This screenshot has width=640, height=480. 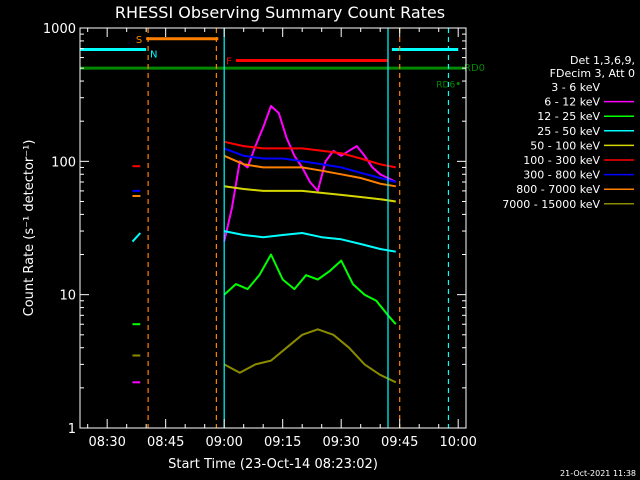 I want to click on legend-label-25-50-kev: 25 - 50 keV, so click(x=568, y=131).